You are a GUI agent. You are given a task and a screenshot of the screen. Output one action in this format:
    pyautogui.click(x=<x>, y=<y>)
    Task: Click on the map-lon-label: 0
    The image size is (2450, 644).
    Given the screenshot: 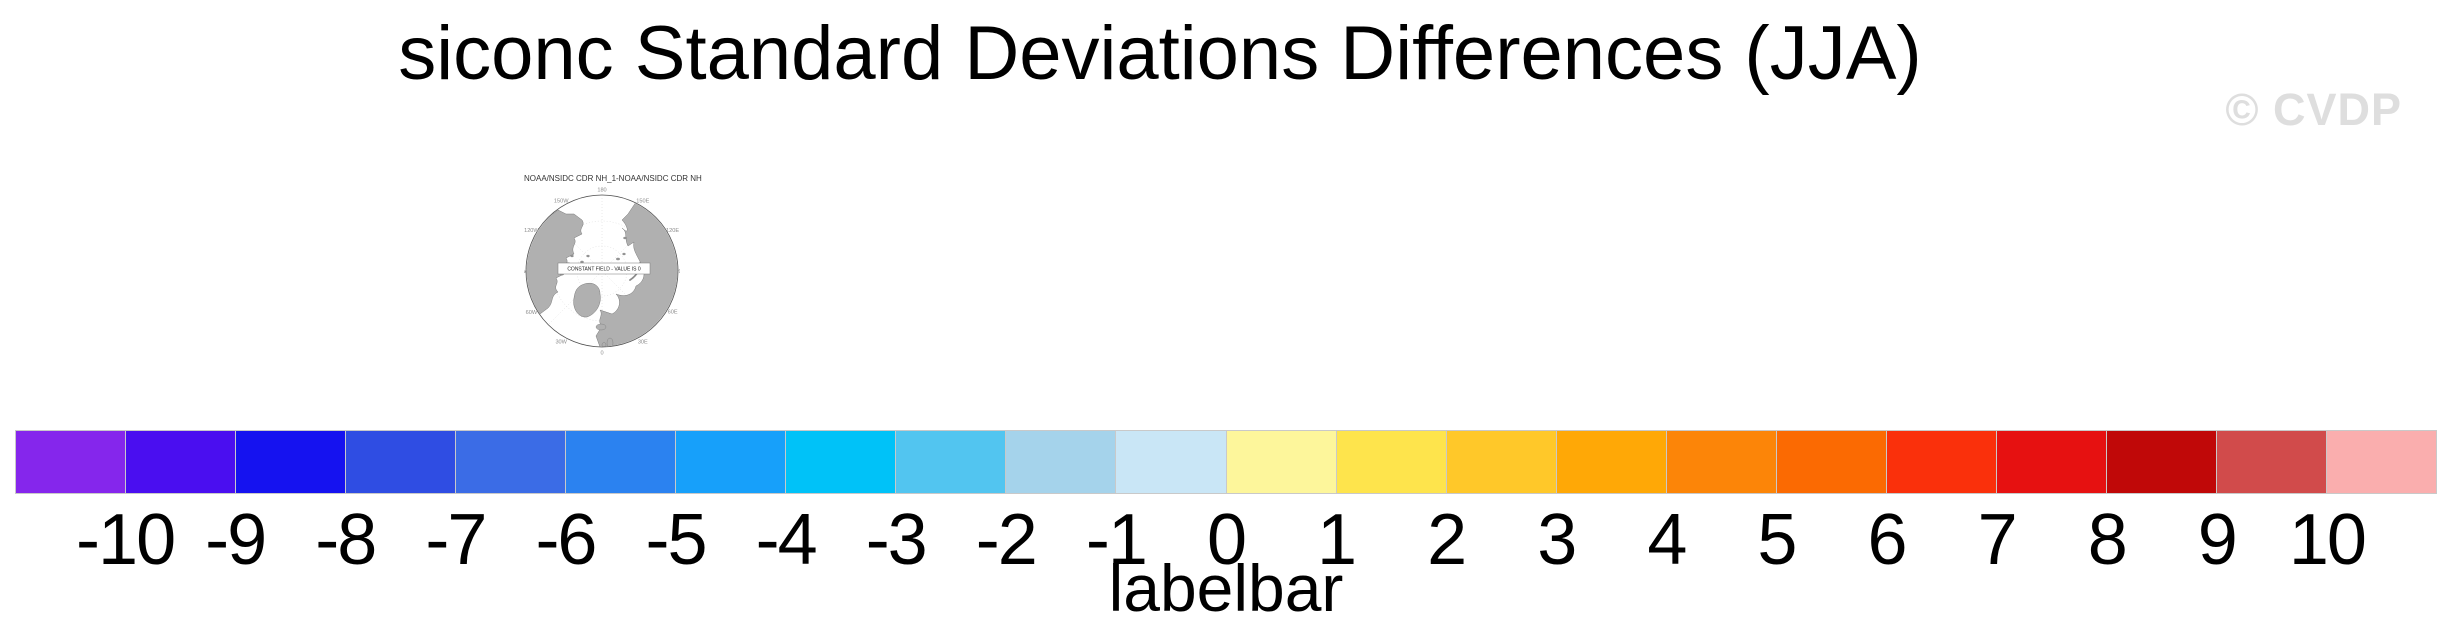 What is the action you would take?
    pyautogui.click(x=601, y=354)
    